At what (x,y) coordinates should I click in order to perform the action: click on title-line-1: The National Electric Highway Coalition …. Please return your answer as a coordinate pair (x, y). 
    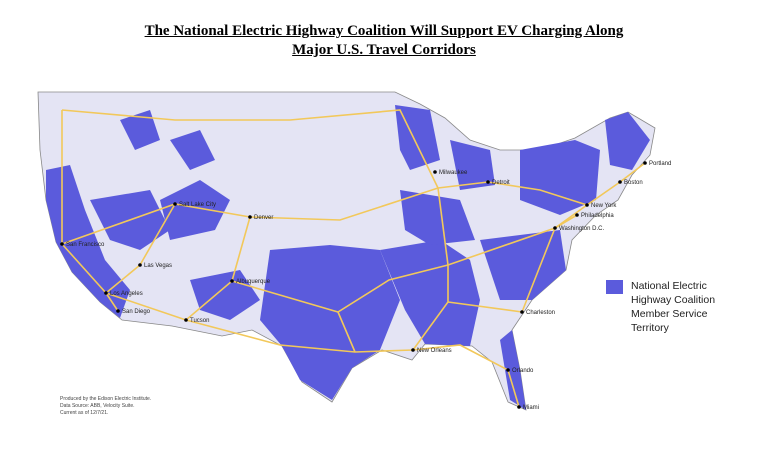
    Looking at the image, I should click on (384, 31).